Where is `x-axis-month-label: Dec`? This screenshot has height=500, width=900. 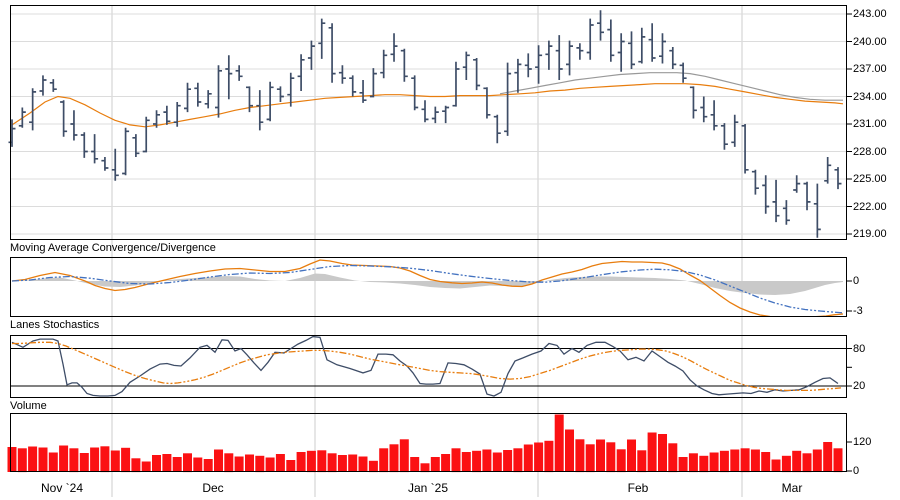
x-axis-month-label: Dec is located at coordinates (213, 488).